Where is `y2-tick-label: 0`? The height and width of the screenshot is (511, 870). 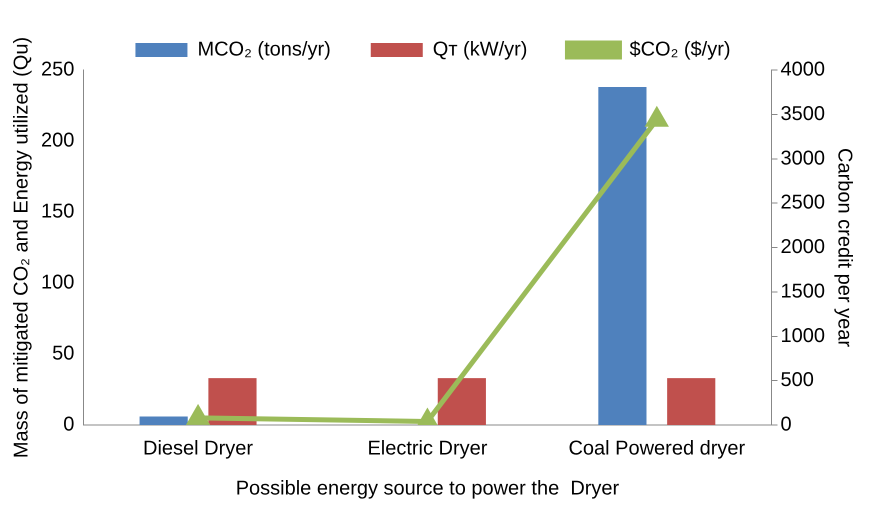
y2-tick-label: 0 is located at coordinates (786, 425).